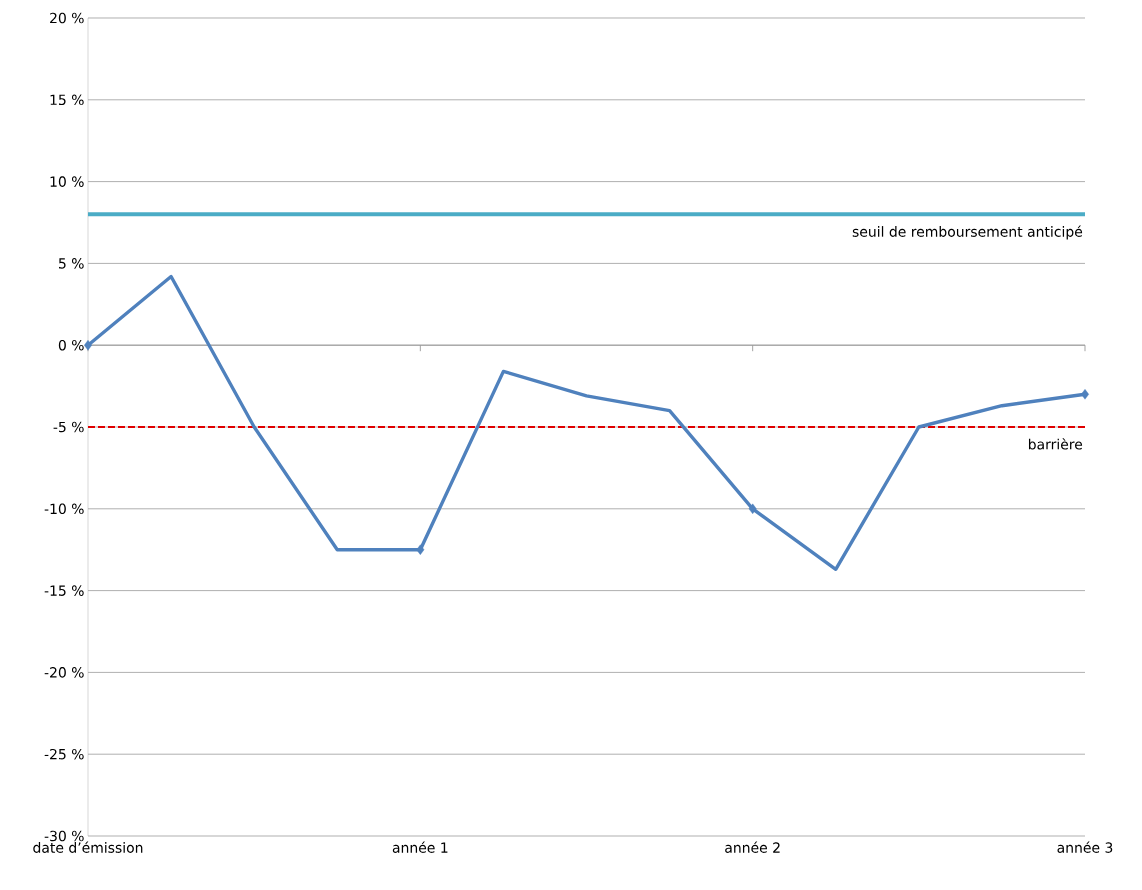 This screenshot has height=890, width=1142. I want to click on y-tick-label: 20 %, so click(67, 18).